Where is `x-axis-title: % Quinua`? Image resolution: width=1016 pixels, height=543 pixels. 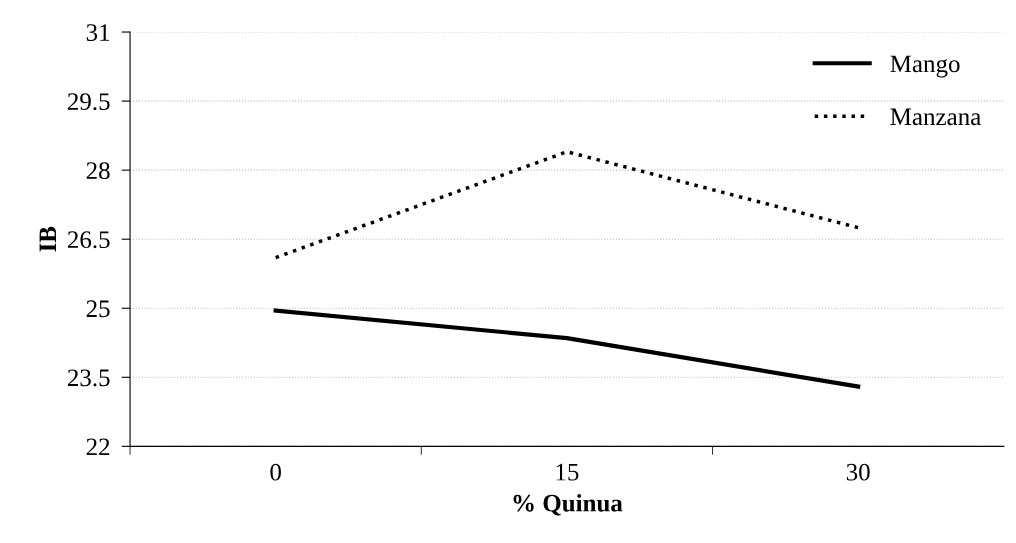
x-axis-title: % Quinua is located at coordinates (568, 505).